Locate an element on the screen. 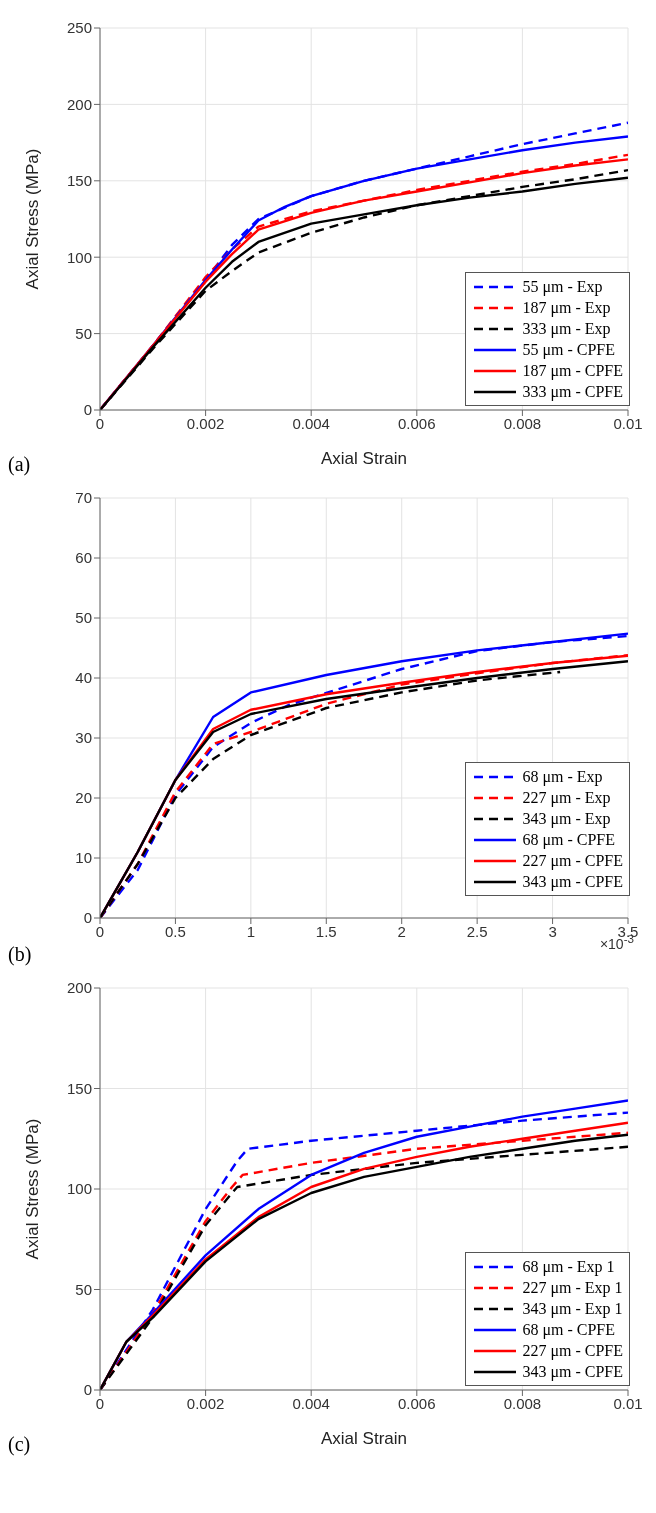 This screenshot has width=656, height=1513. text: (a) is located at coordinates (19, 464).